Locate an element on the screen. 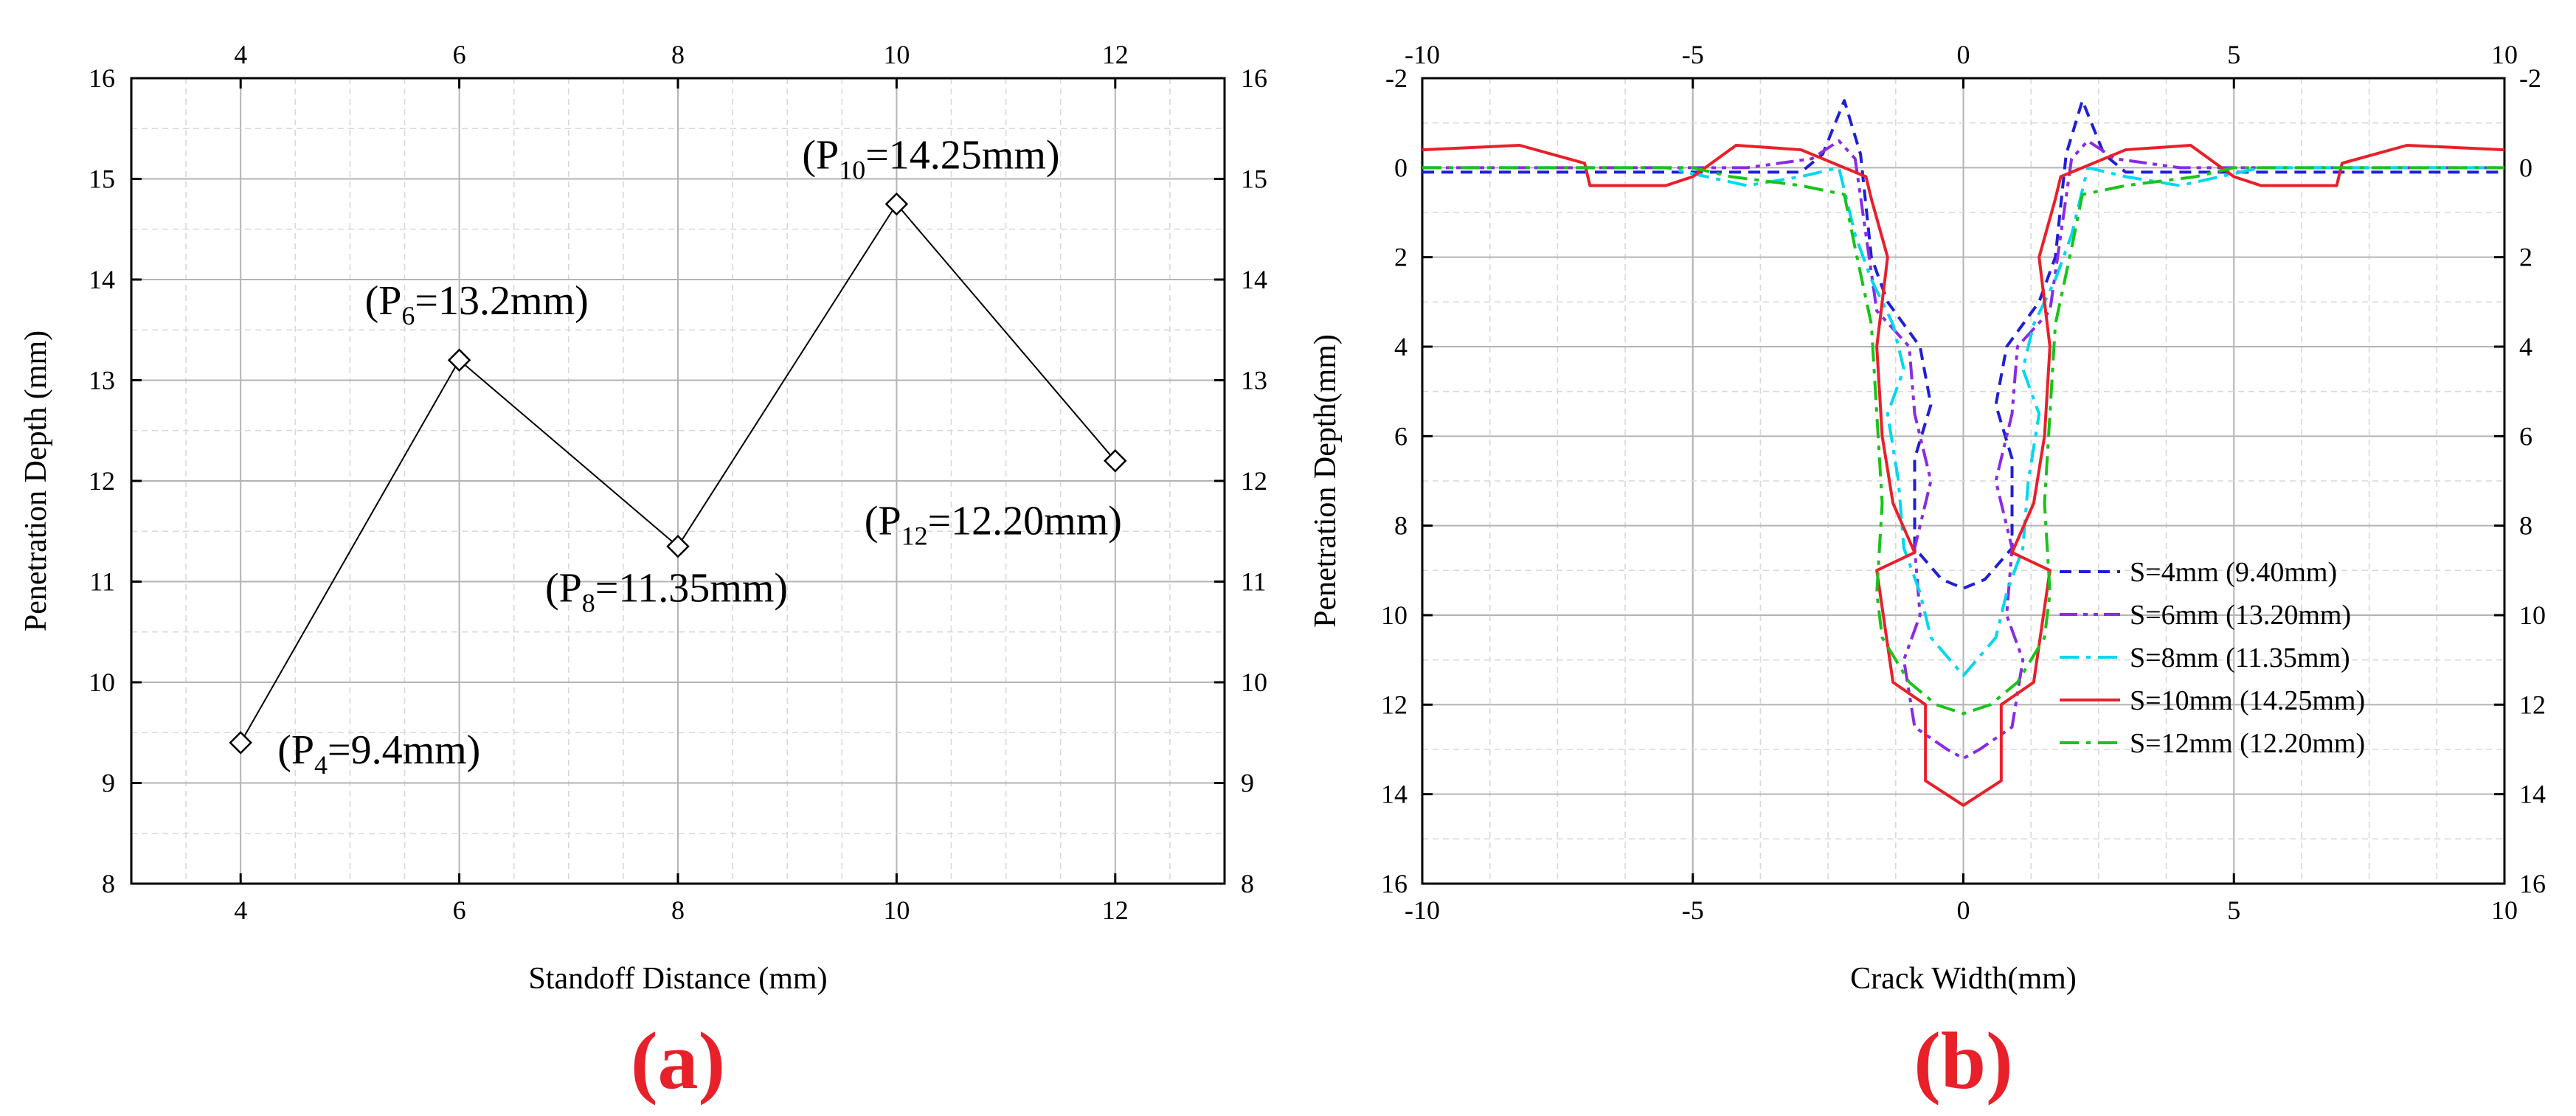  x-tick-label-bottom: -5 is located at coordinates (1693, 910).